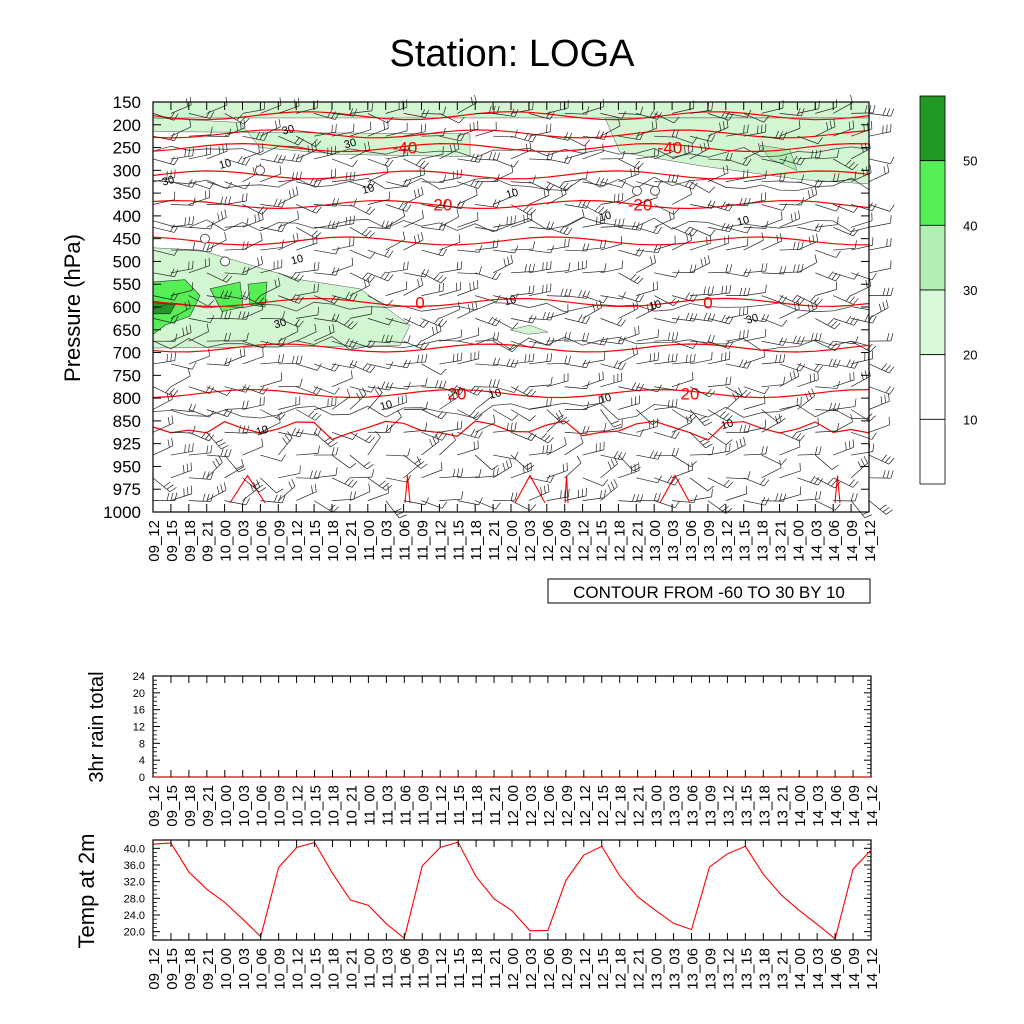 Image resolution: width=1024 pixels, height=1024 pixels. Describe the element at coordinates (122, 512) in the screenshot. I see `y-tick-label: 1000` at that location.